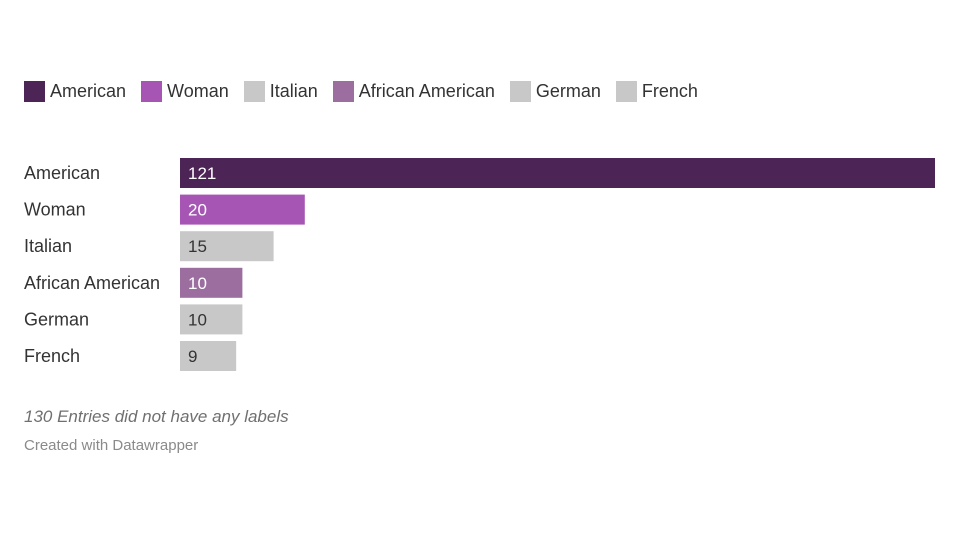  I want to click on legend-item: Woman, so click(185, 91).